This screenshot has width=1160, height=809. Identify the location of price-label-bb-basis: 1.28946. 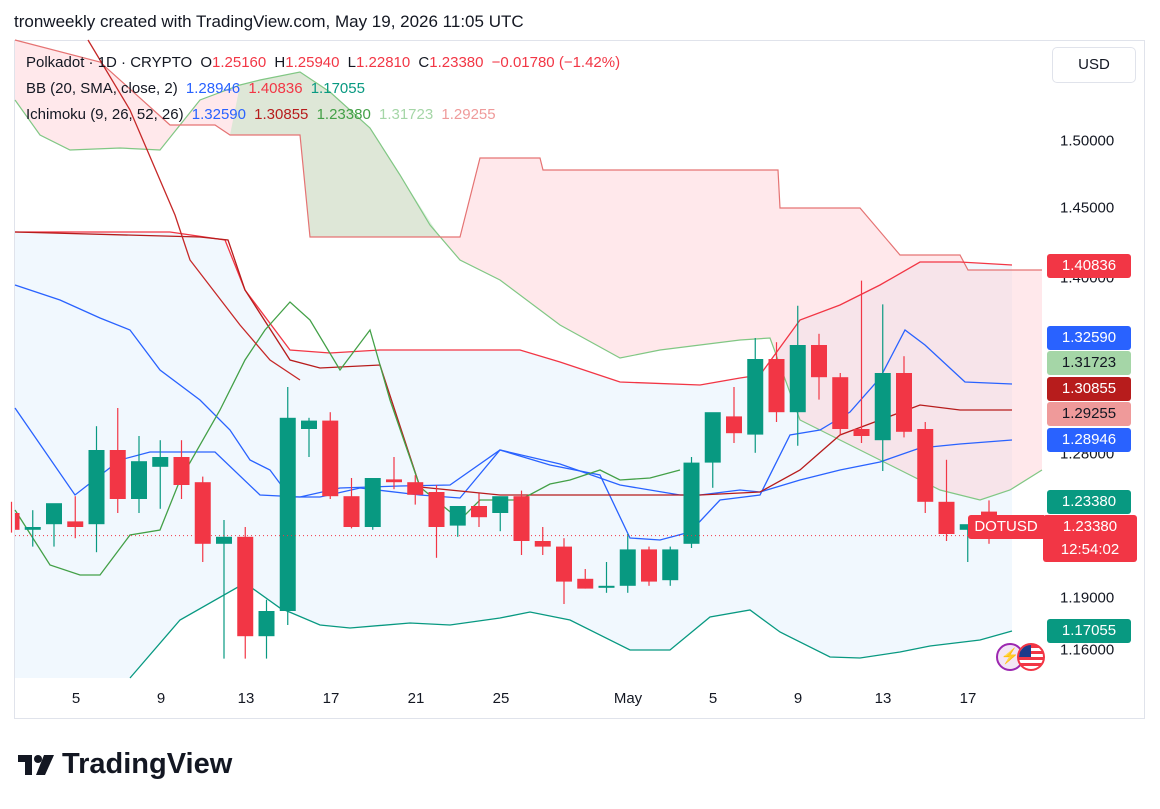
(1089, 440).